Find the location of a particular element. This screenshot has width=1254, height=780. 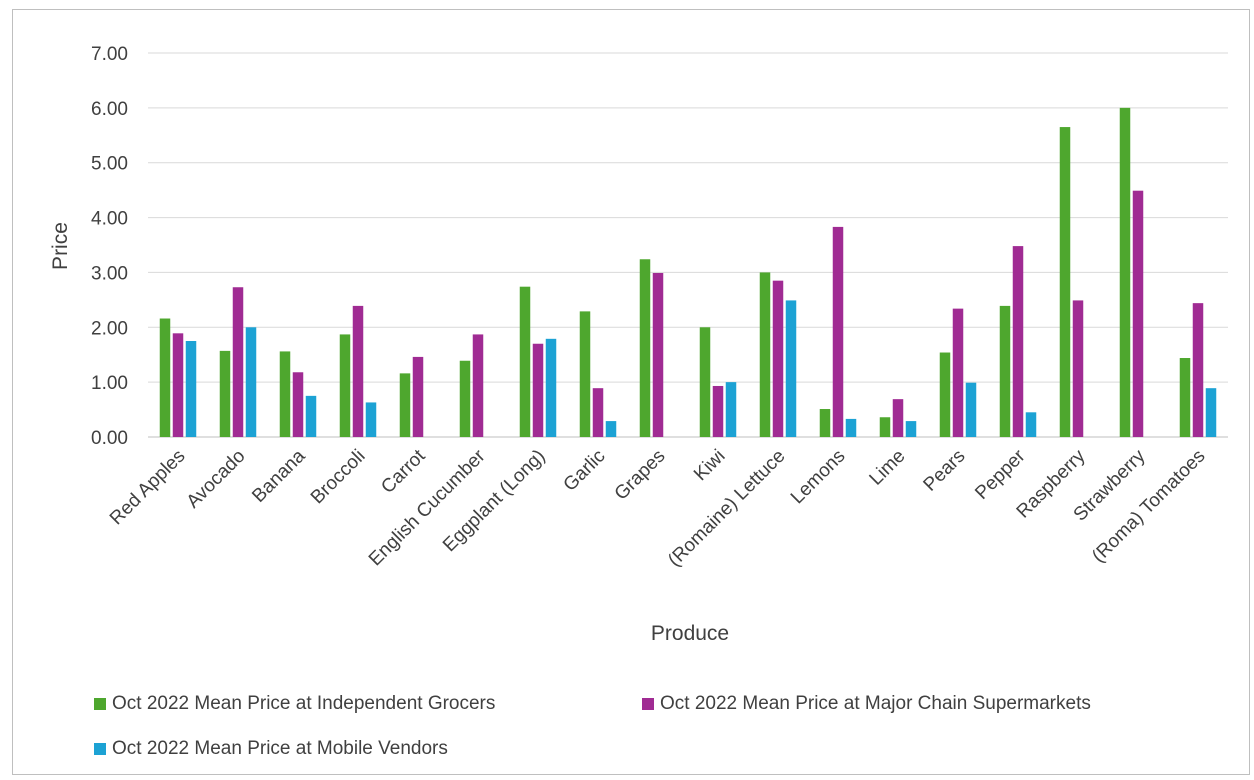

y-tick-label: 2.00 is located at coordinates (109, 328).